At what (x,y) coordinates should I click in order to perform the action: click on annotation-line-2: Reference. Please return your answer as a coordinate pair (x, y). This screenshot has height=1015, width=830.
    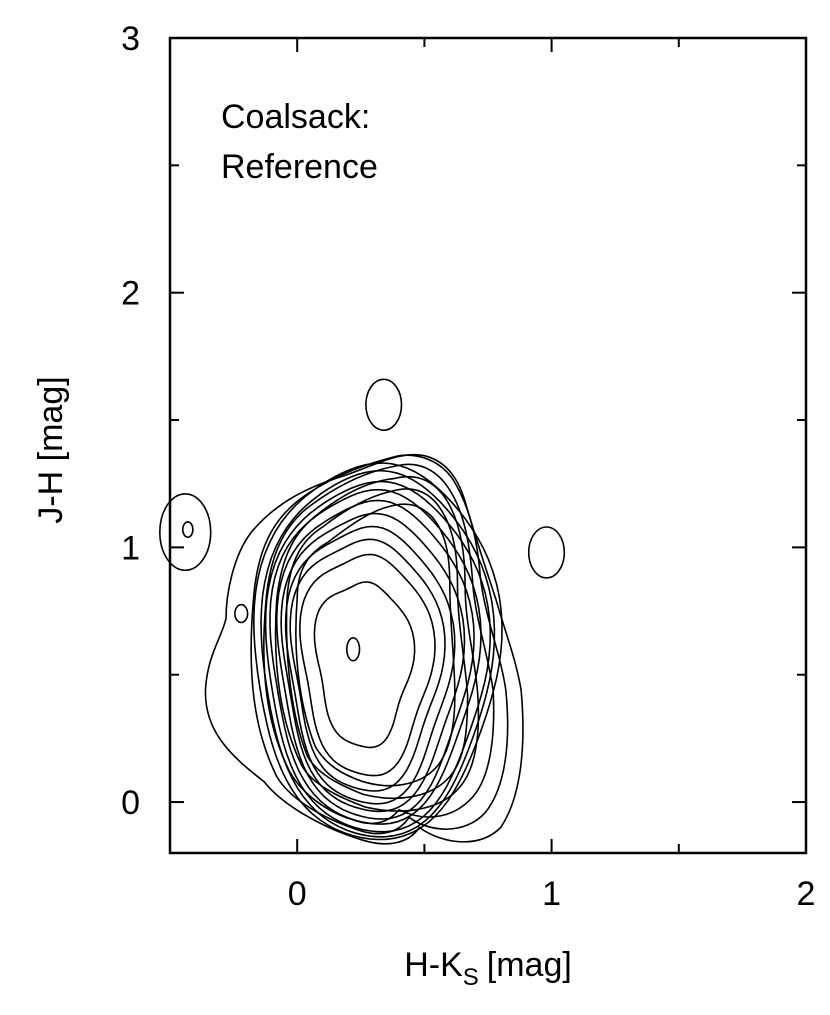
    Looking at the image, I should click on (299, 167).